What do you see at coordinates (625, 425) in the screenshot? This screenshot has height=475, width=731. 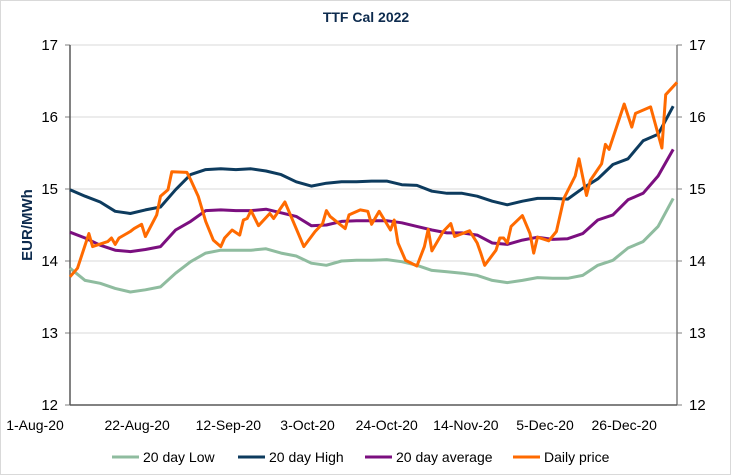 I see `x-tick-label: 26-Dec-20` at bounding box center [625, 425].